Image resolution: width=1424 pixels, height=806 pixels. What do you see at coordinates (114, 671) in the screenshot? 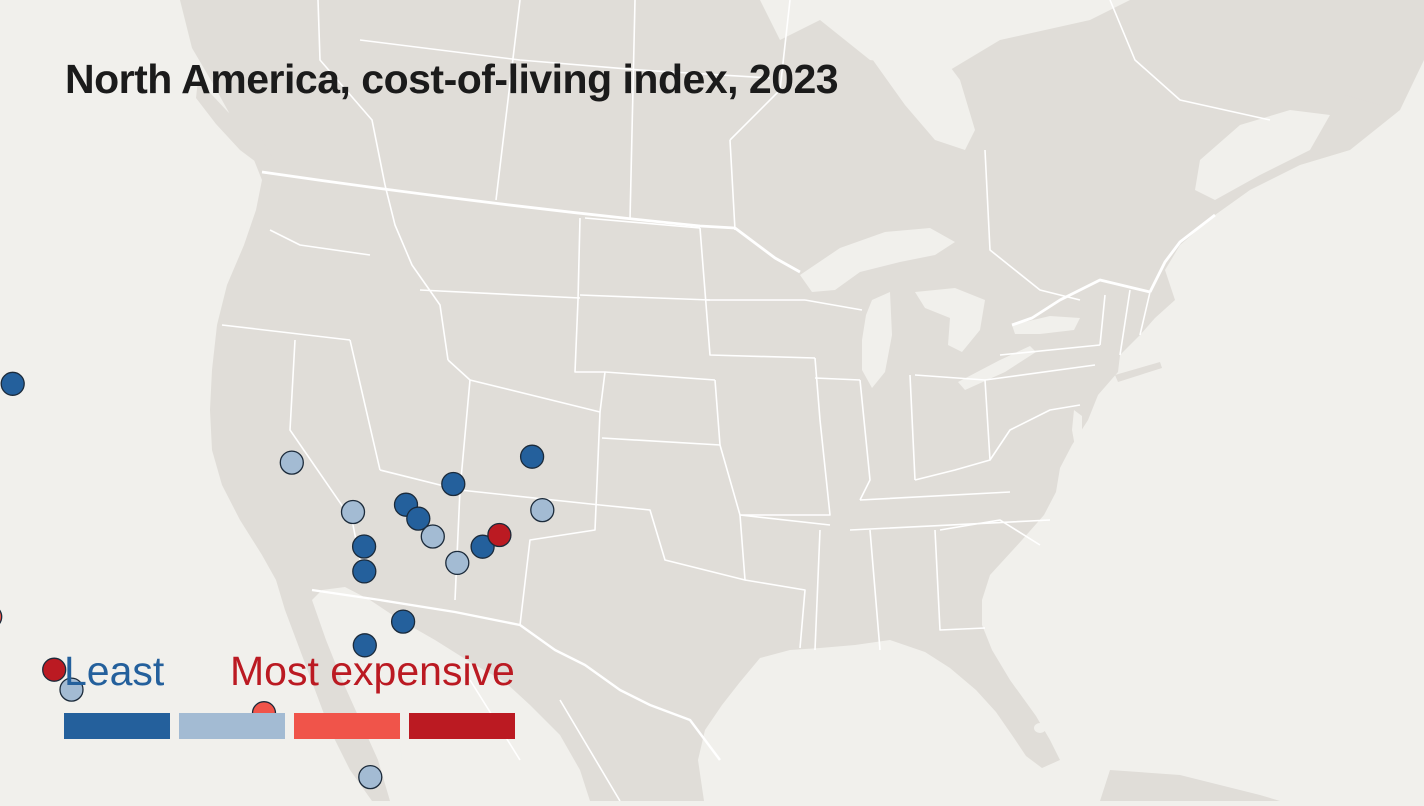
I see `legend-least-label: Least` at bounding box center [114, 671].